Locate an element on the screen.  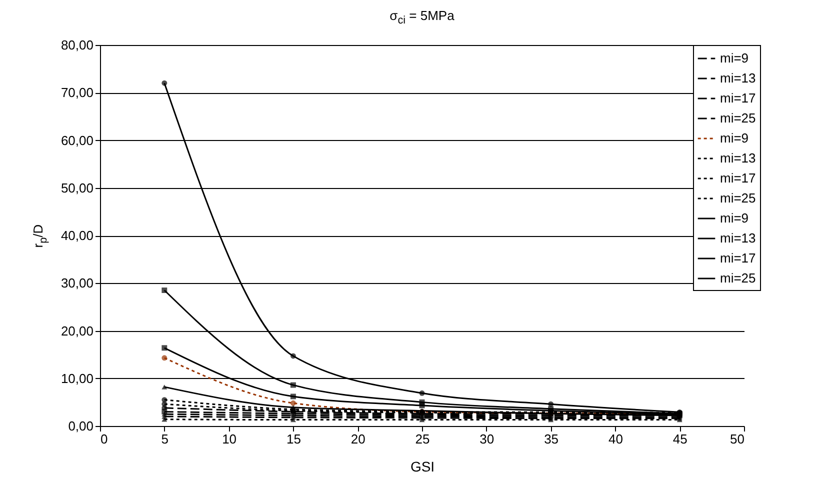
x-tick-label: 10 is located at coordinates (229, 439).